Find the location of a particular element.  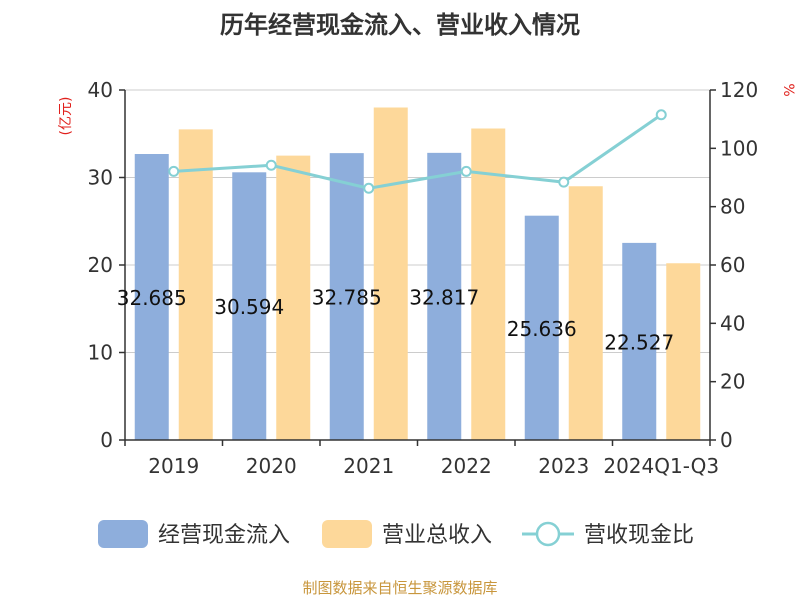

line-layer is located at coordinates (417, 151).